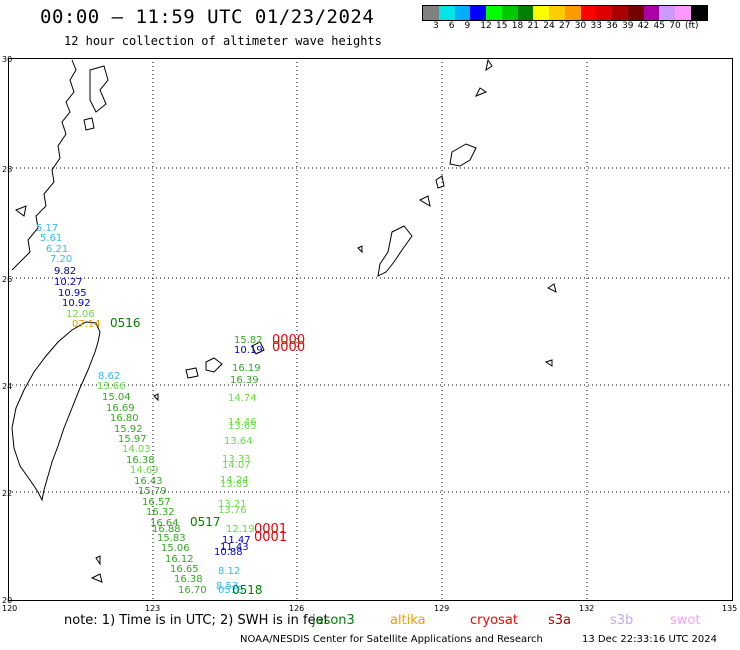 This screenshot has width=740, height=650. What do you see at coordinates (234, 484) in the screenshot?
I see `track-point-label: 13.85` at bounding box center [234, 484].